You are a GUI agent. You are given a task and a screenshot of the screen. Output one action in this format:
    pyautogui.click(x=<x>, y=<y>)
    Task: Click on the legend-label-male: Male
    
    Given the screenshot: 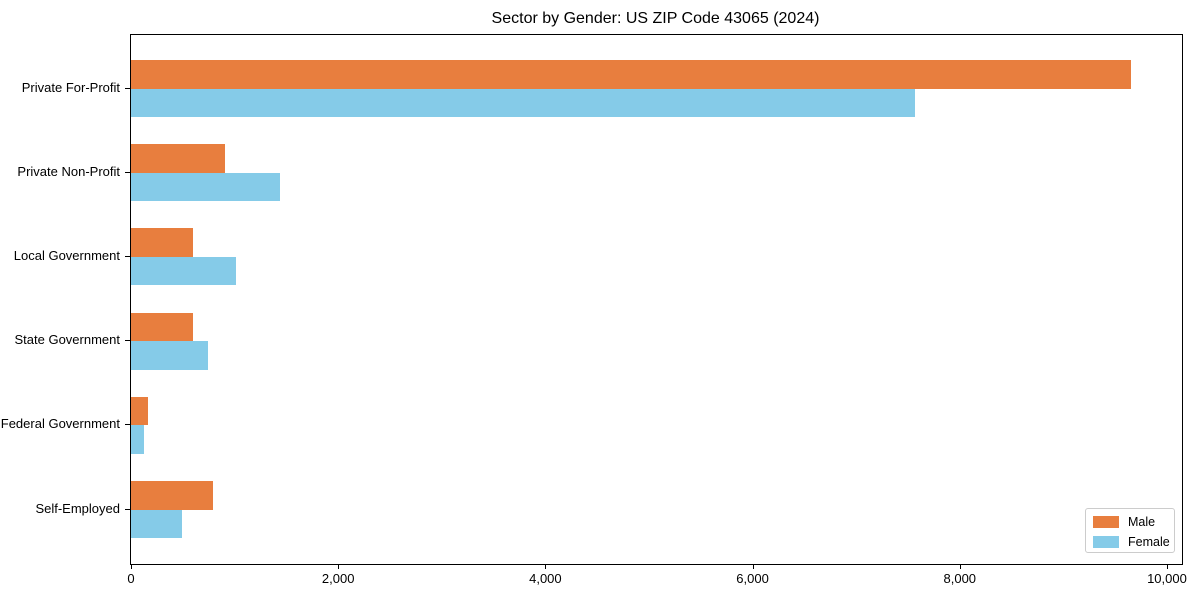 What is the action you would take?
    pyautogui.click(x=1142, y=522)
    